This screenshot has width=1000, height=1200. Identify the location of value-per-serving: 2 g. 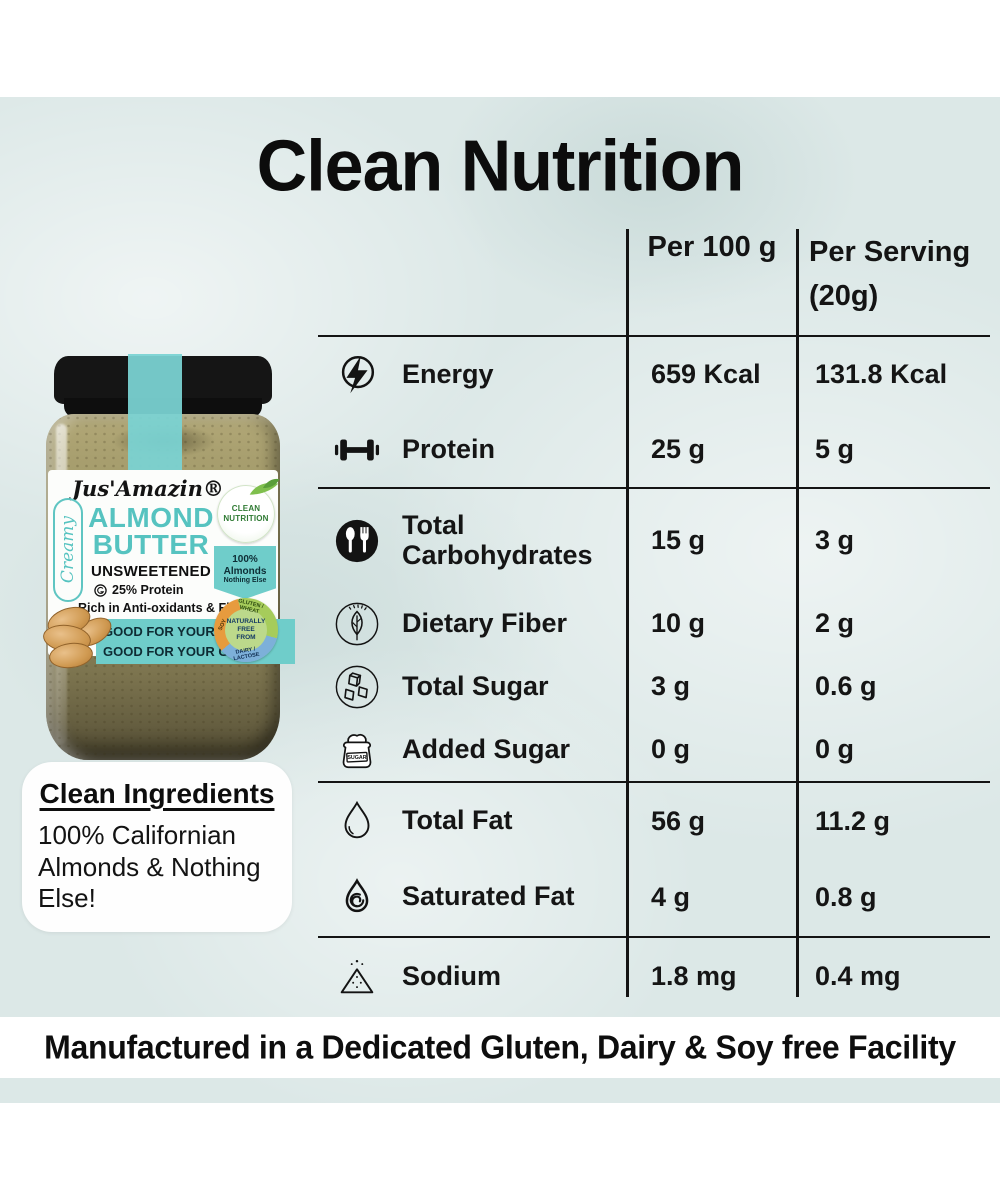
(835, 623).